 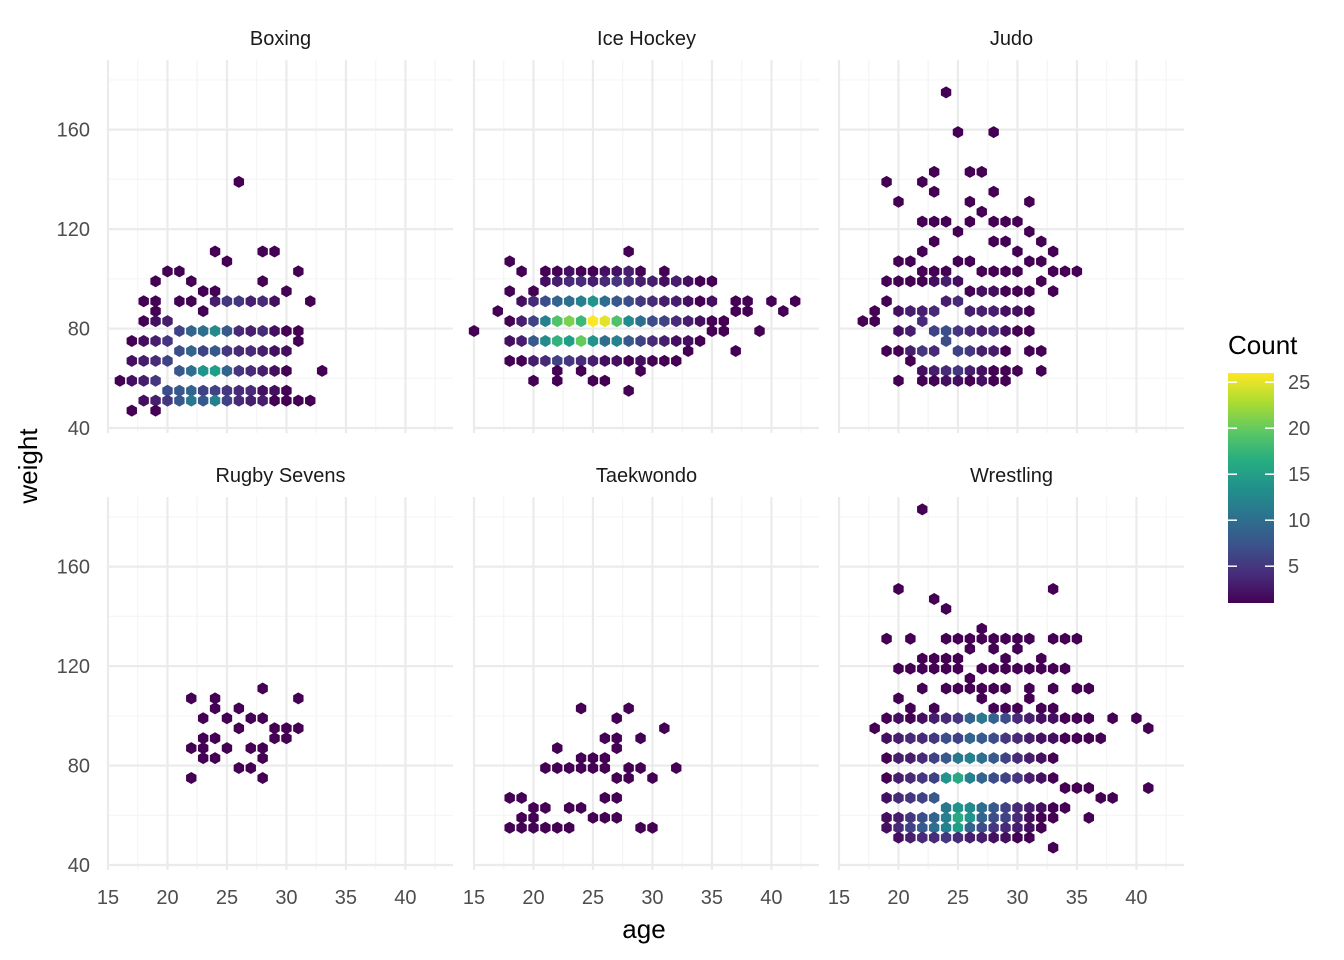 What do you see at coordinates (79, 429) in the screenshot?
I see `y-tick-label: 40` at bounding box center [79, 429].